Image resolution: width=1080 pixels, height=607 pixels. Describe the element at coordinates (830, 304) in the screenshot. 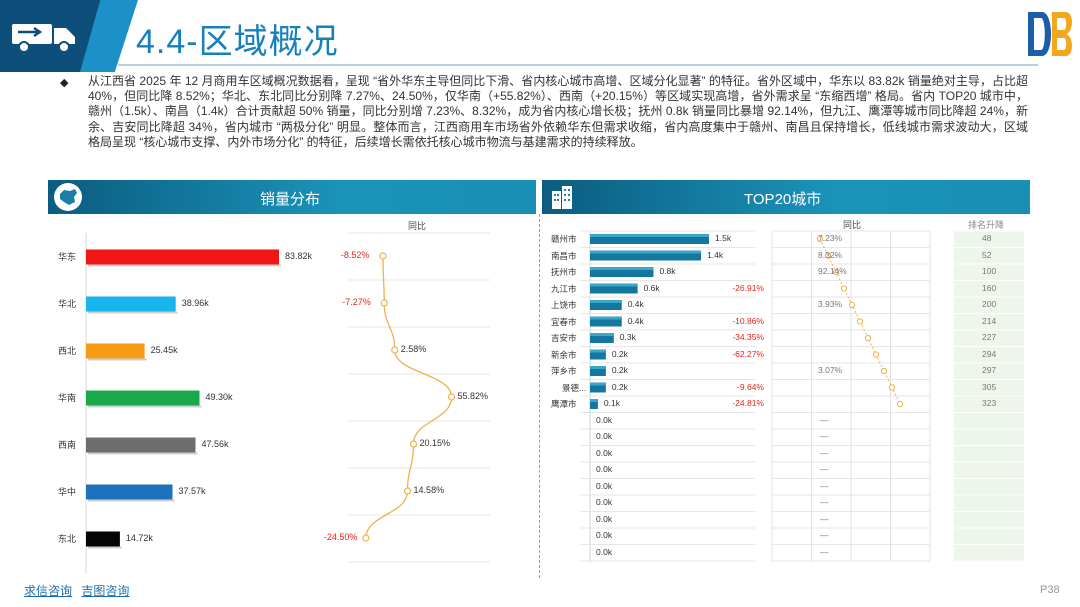

I see `city-yoy-label: 3.93%` at that location.